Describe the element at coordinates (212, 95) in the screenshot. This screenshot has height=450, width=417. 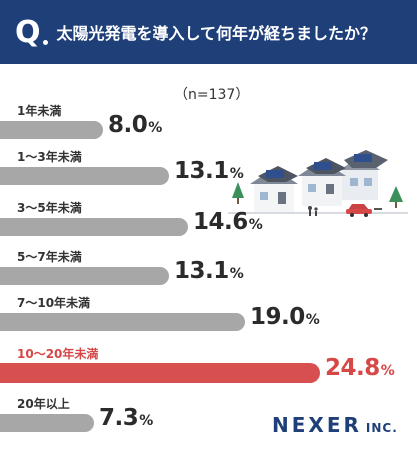
I see `sample-size-note: （n=137）` at that location.